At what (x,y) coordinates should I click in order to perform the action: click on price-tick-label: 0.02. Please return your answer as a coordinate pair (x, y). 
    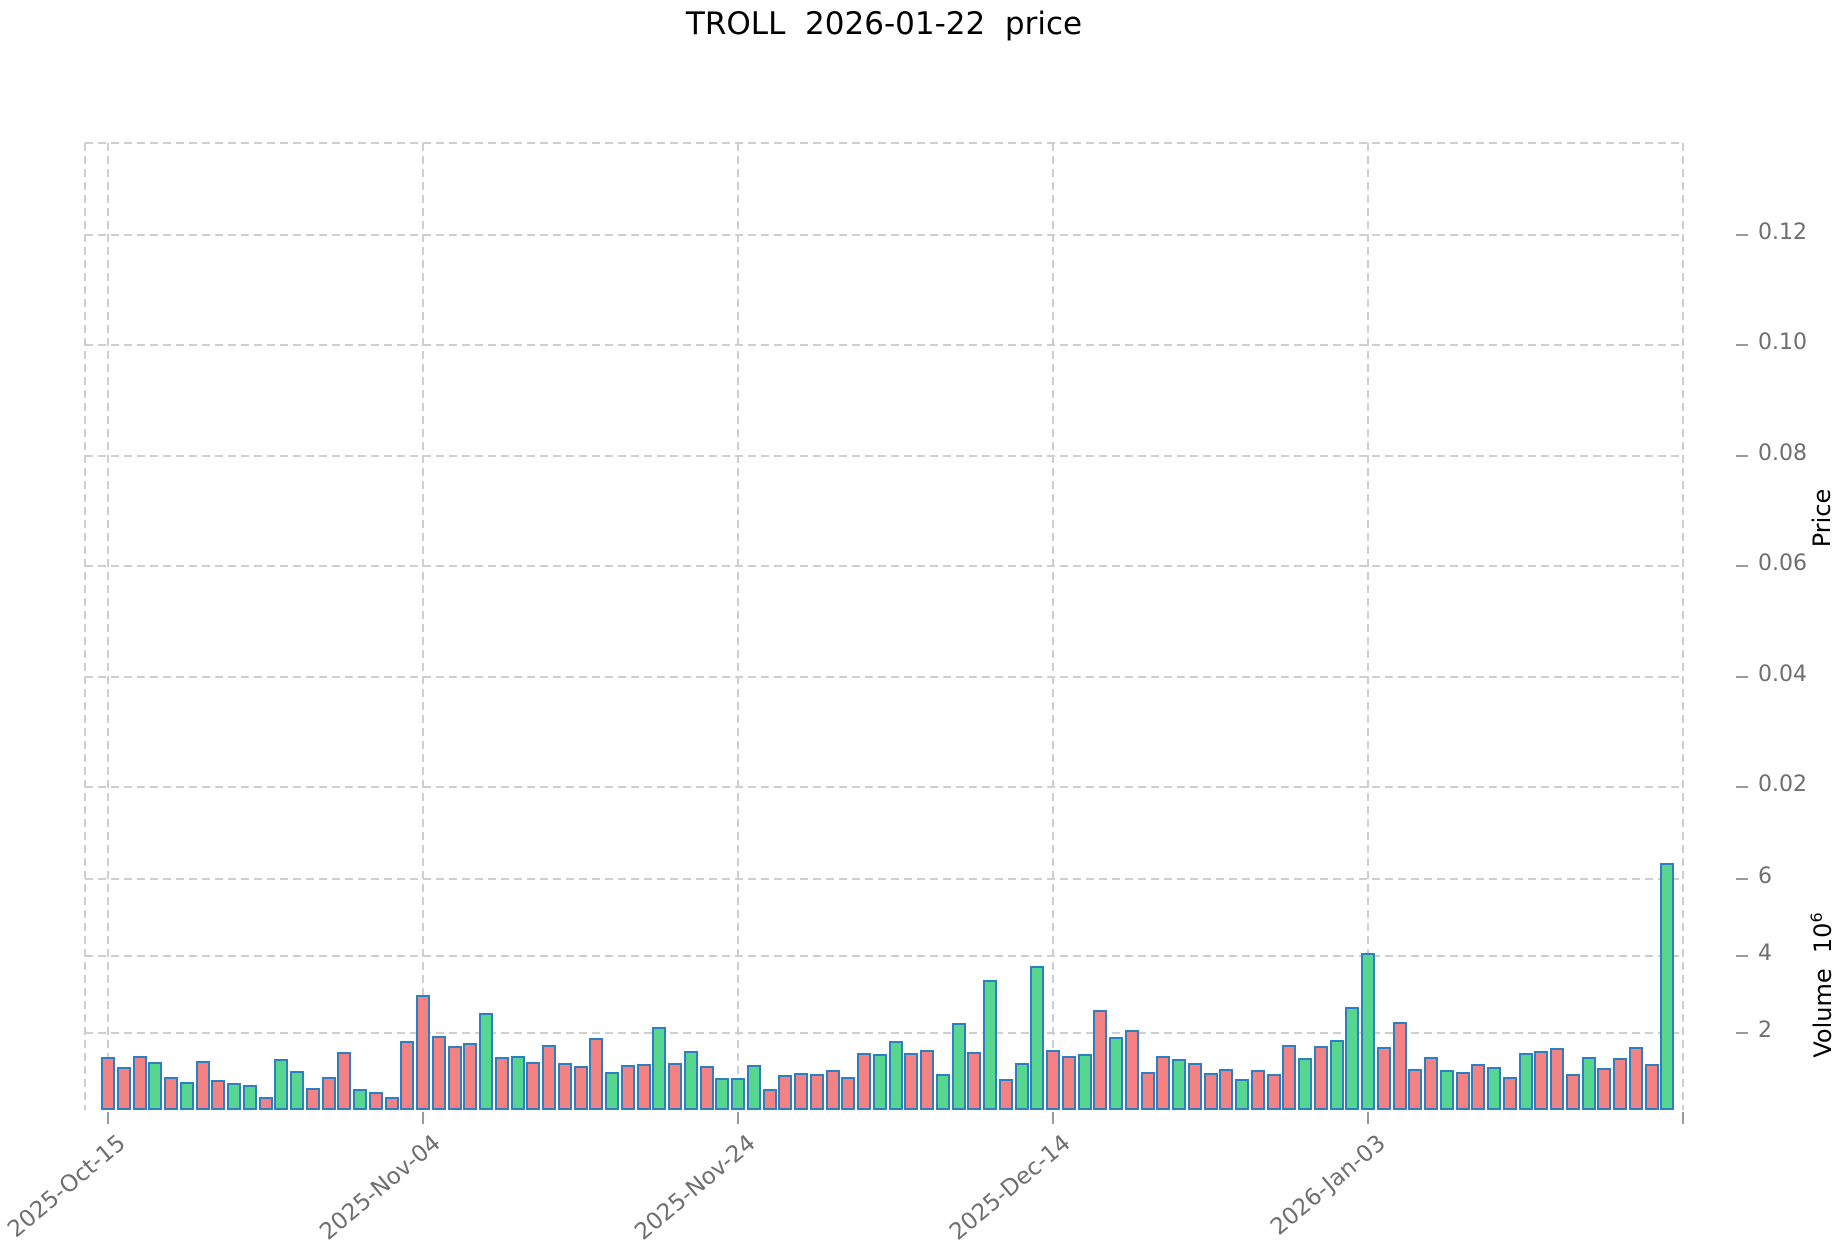
    Looking at the image, I should click on (1782, 784).